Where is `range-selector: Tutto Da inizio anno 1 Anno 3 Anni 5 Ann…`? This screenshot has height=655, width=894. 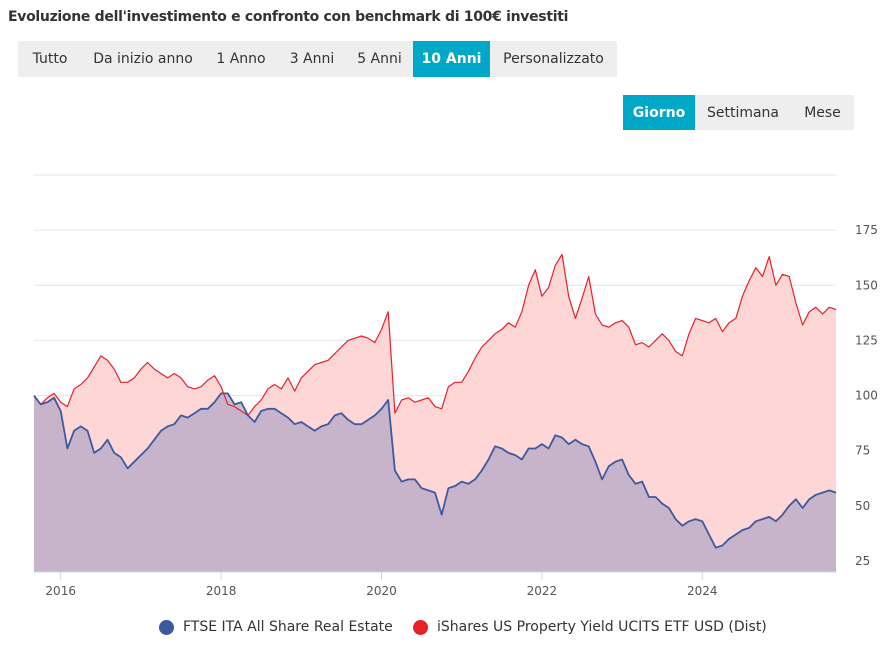
range-selector: Tutto Da inizio anno 1 Anno 3 Anni 5 Ann… is located at coordinates (317, 59).